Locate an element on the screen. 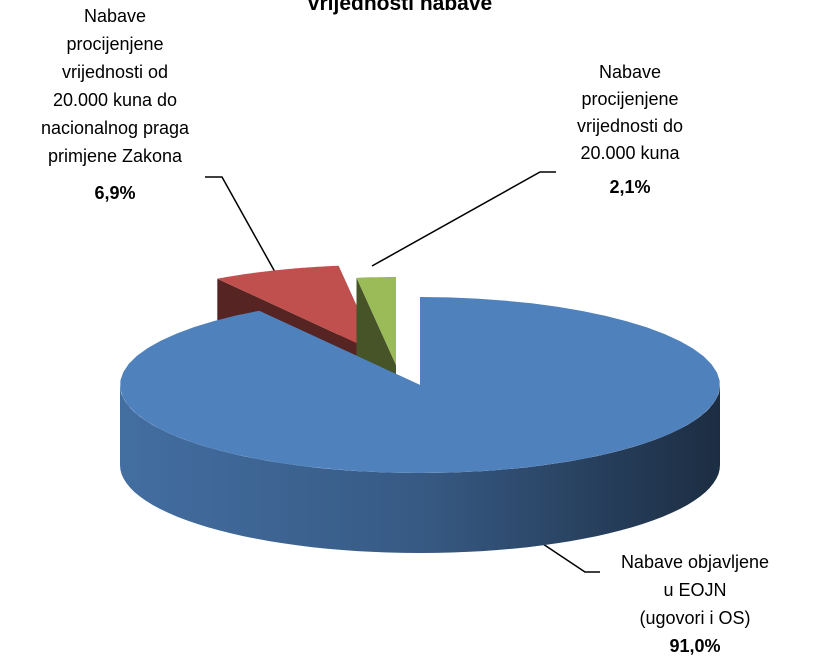 The image size is (813, 663). chart-title: vrijednosti nabave is located at coordinates (400, 7).